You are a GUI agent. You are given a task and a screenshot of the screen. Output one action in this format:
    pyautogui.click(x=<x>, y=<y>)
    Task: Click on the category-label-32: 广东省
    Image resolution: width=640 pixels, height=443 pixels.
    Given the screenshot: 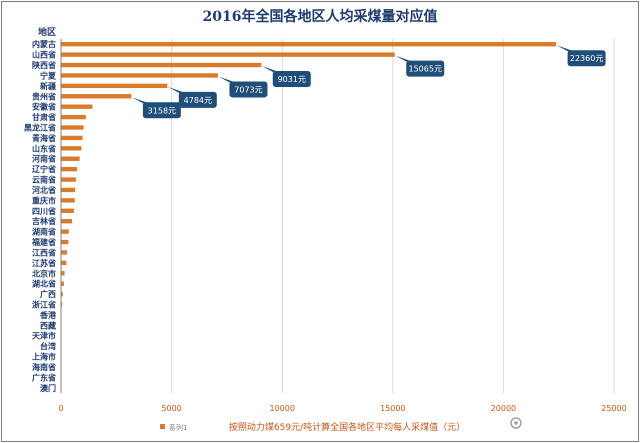 What is the action you would take?
    pyautogui.click(x=44, y=377)
    